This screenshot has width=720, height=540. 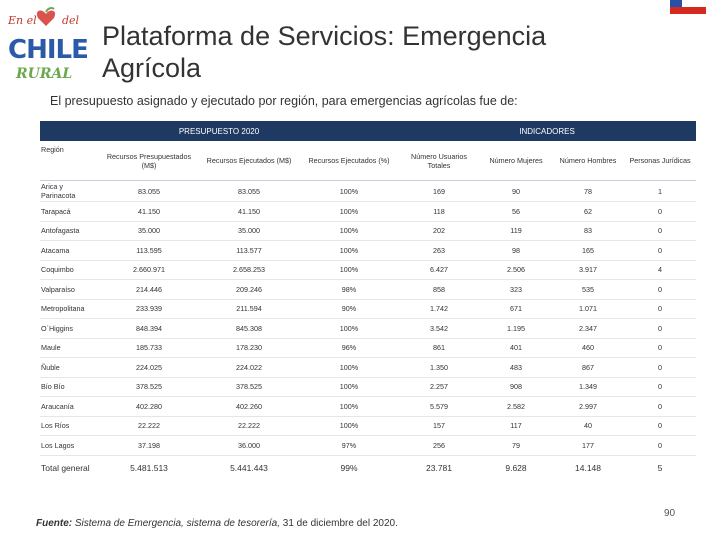 I want to click on region-cell: Valparaíso, so click(x=70, y=289).